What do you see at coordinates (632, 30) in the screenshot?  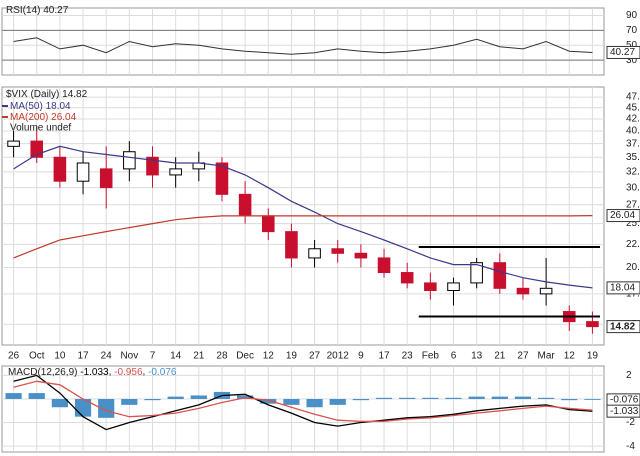 I see `y-tick-label: 70` at bounding box center [632, 30].